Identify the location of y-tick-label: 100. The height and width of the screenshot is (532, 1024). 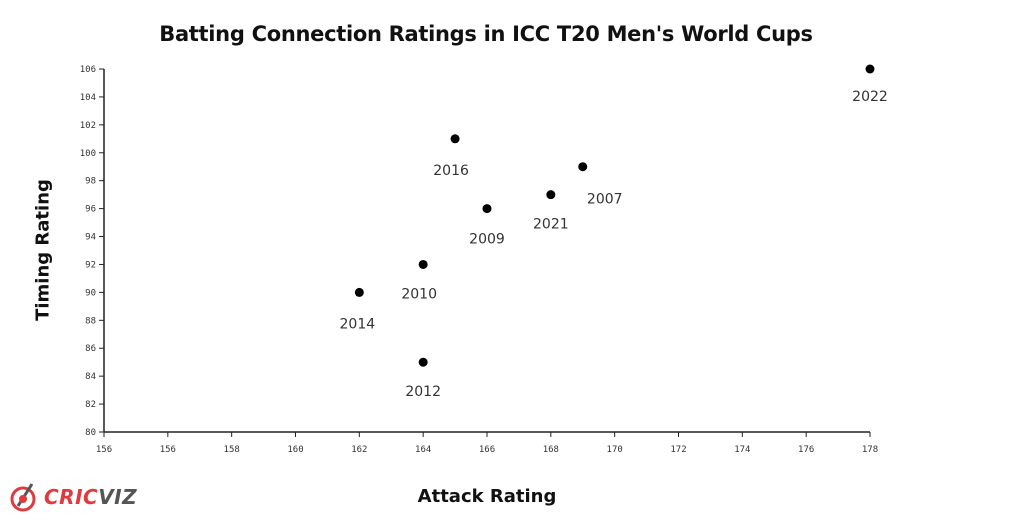
(88, 154).